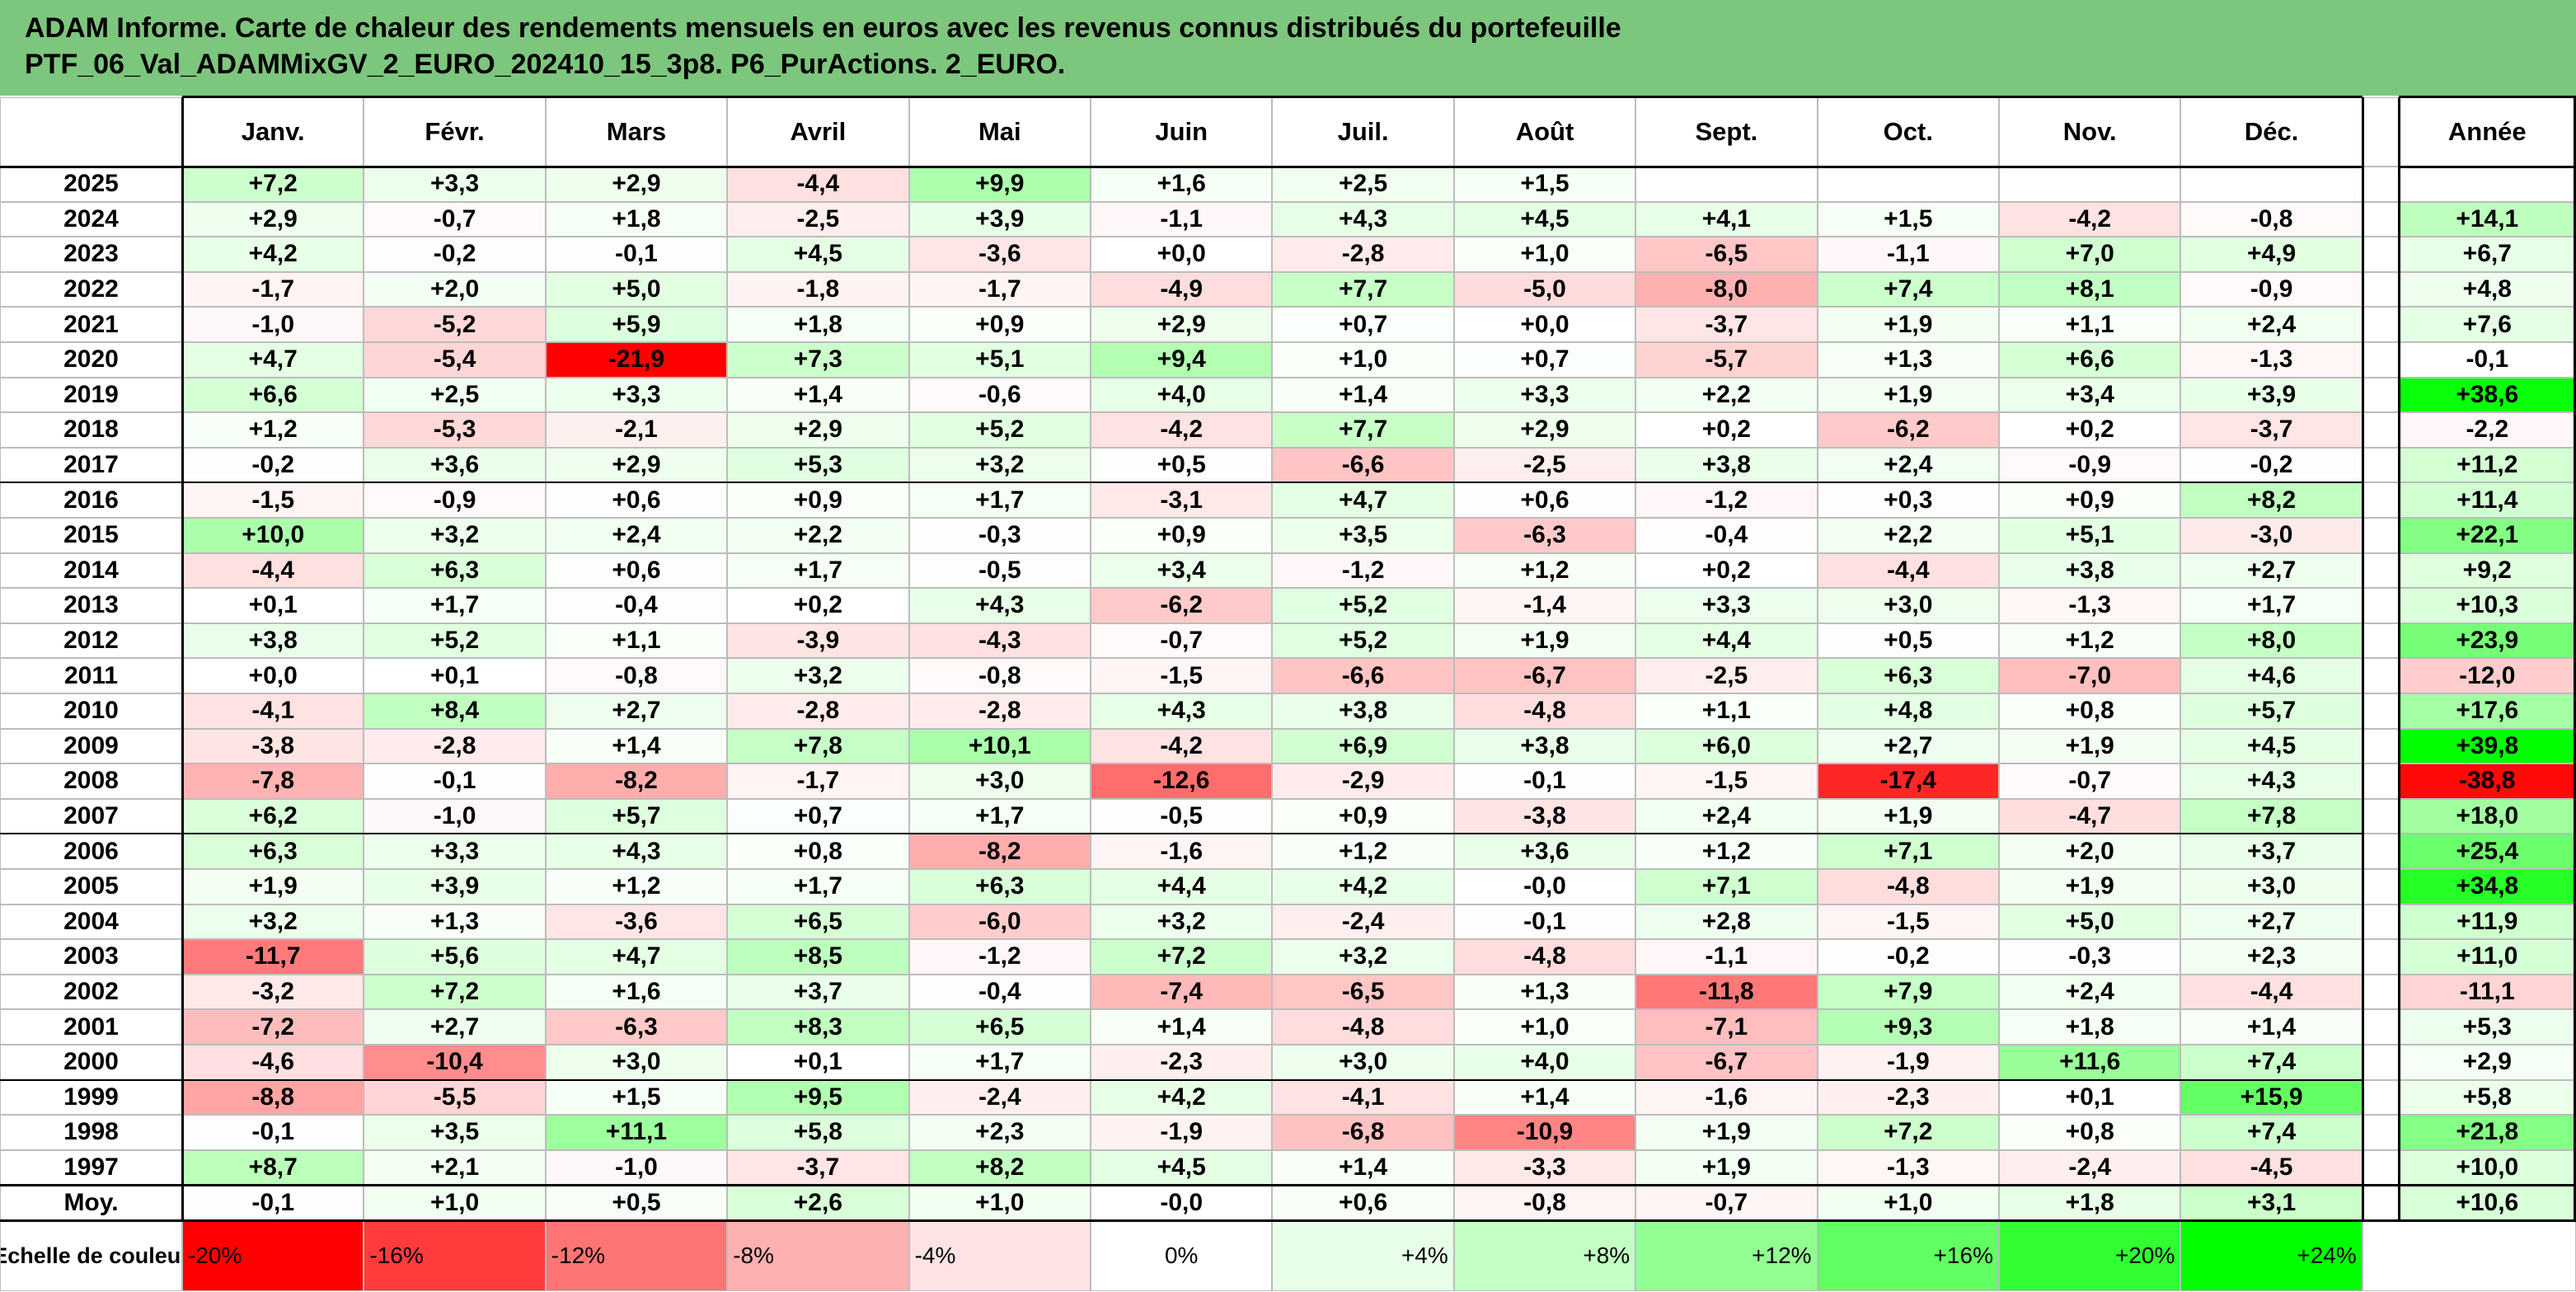  Describe the element at coordinates (1182, 360) in the screenshot. I see `heatmap-cell: +9,4` at that location.